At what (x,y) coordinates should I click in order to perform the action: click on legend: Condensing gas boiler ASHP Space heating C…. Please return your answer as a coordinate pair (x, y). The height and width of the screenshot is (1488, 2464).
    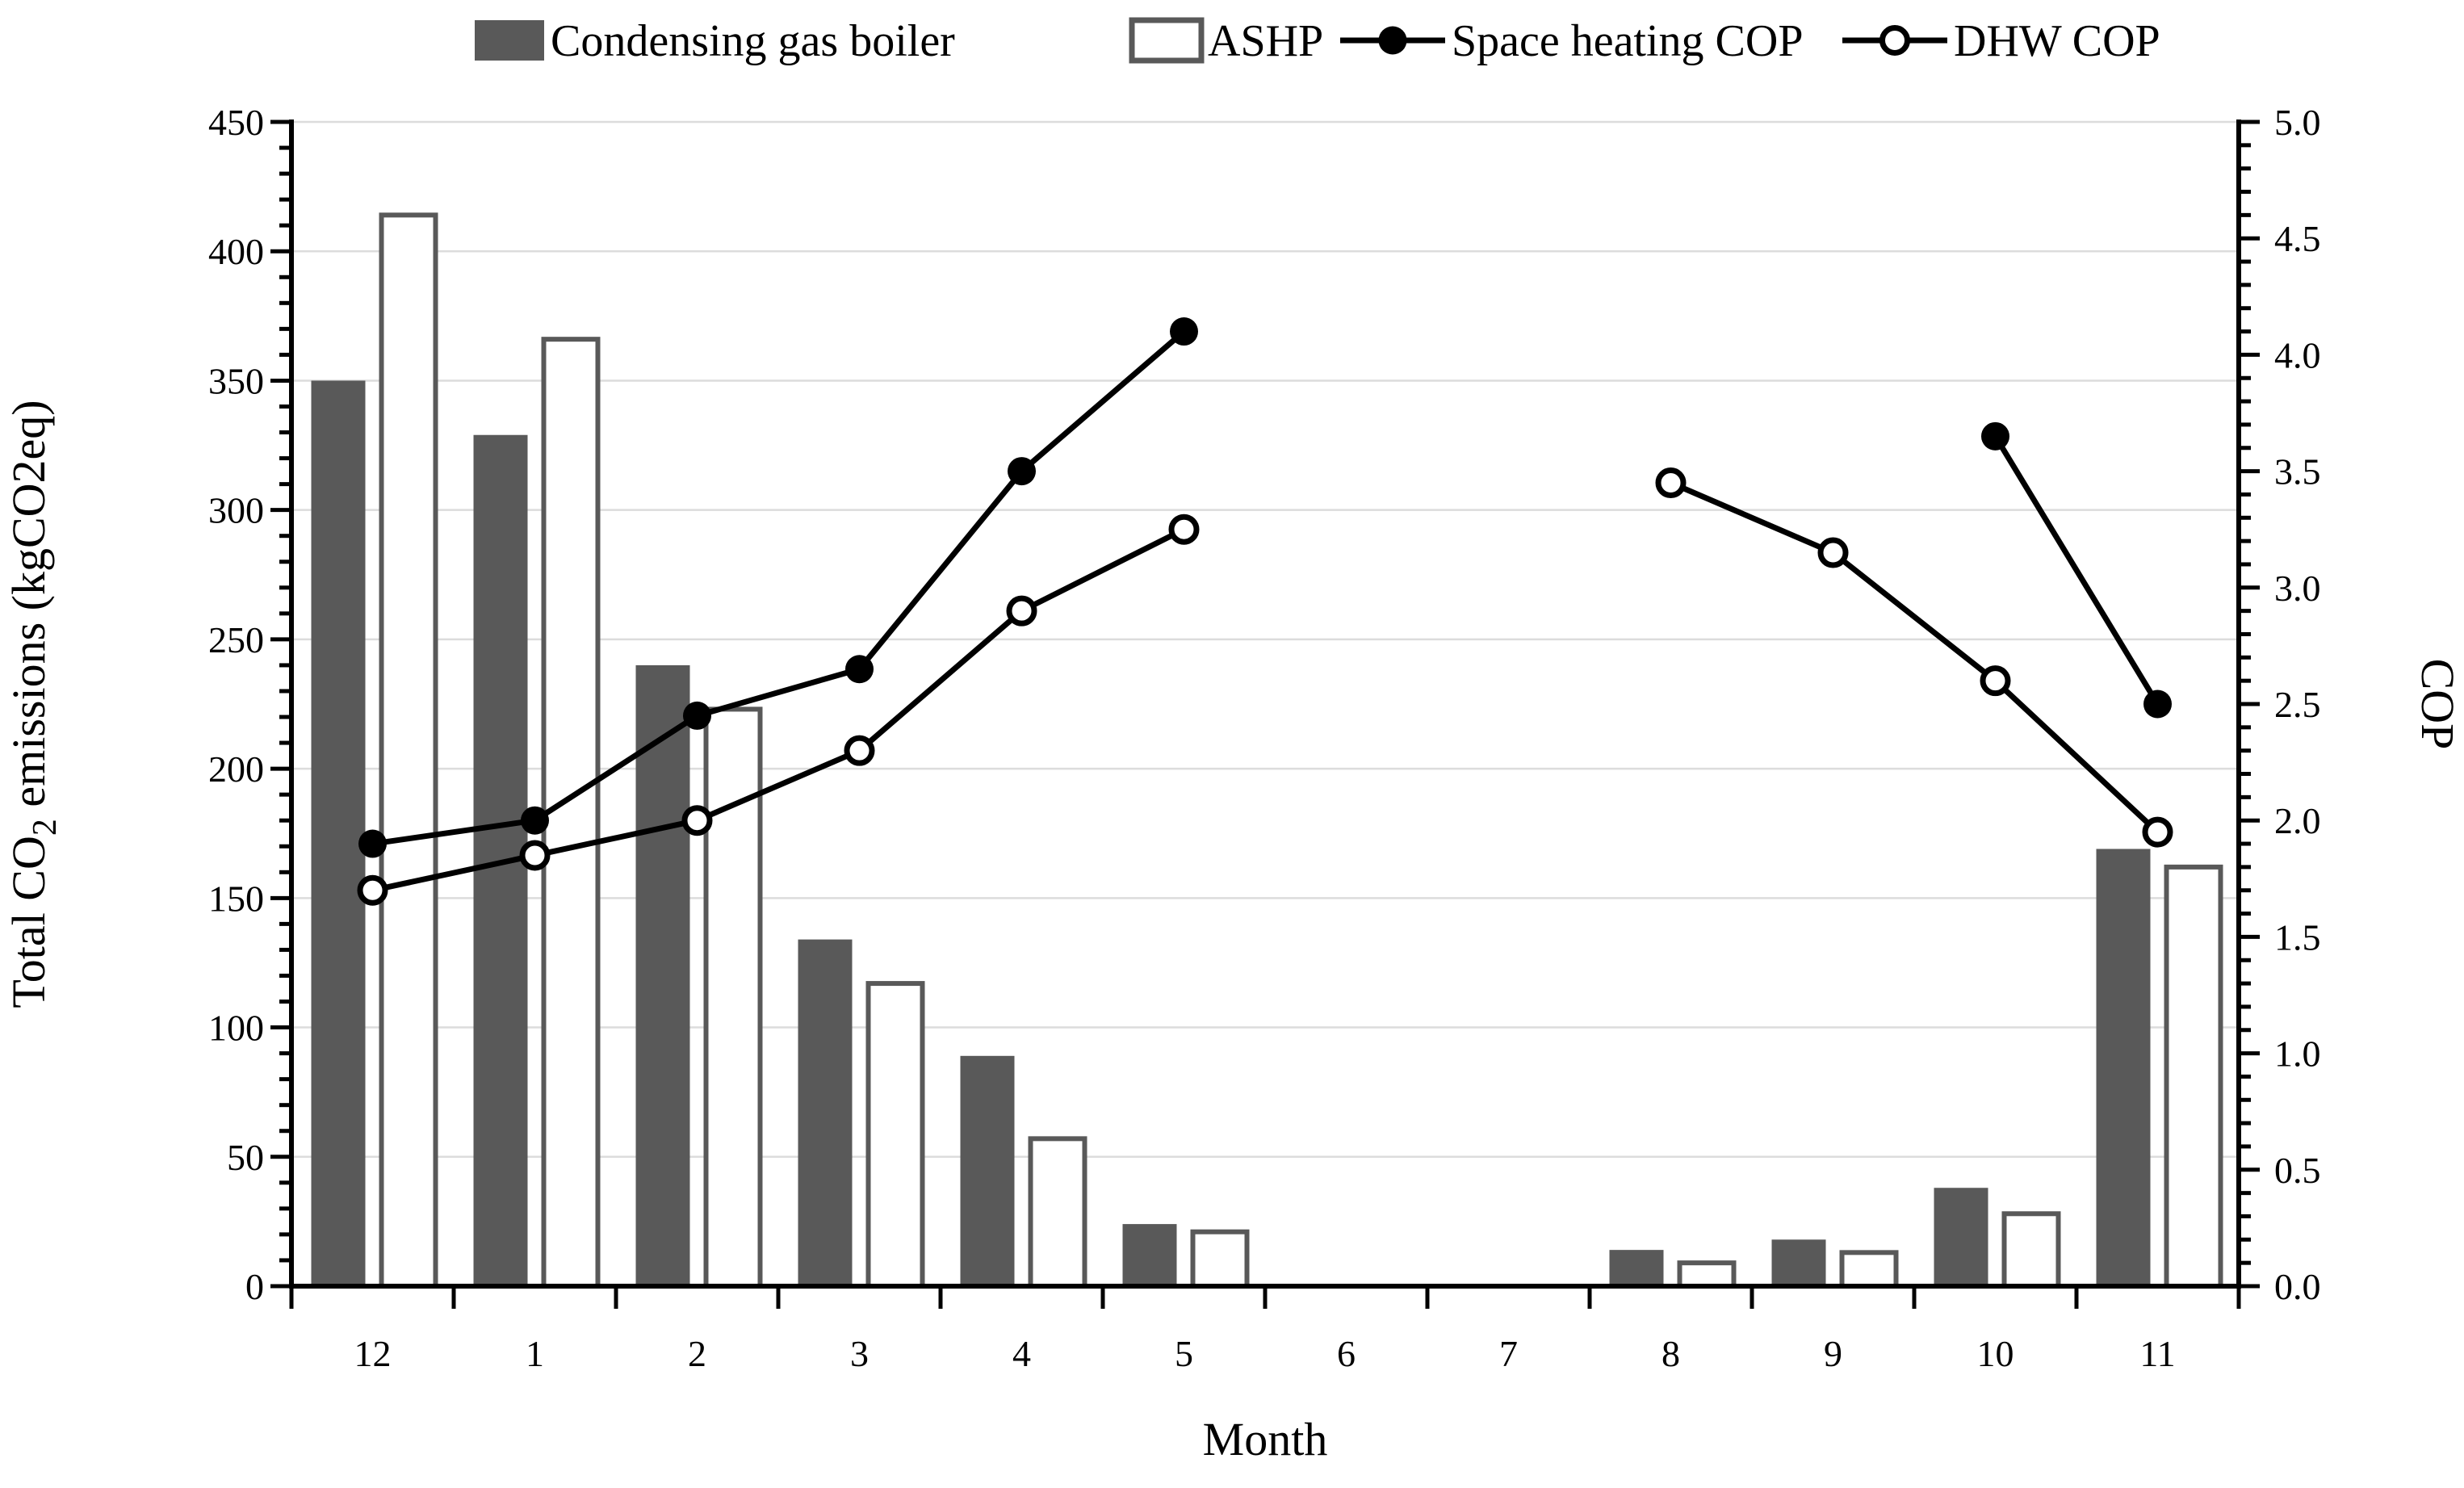
    Looking at the image, I should click on (1317, 41).